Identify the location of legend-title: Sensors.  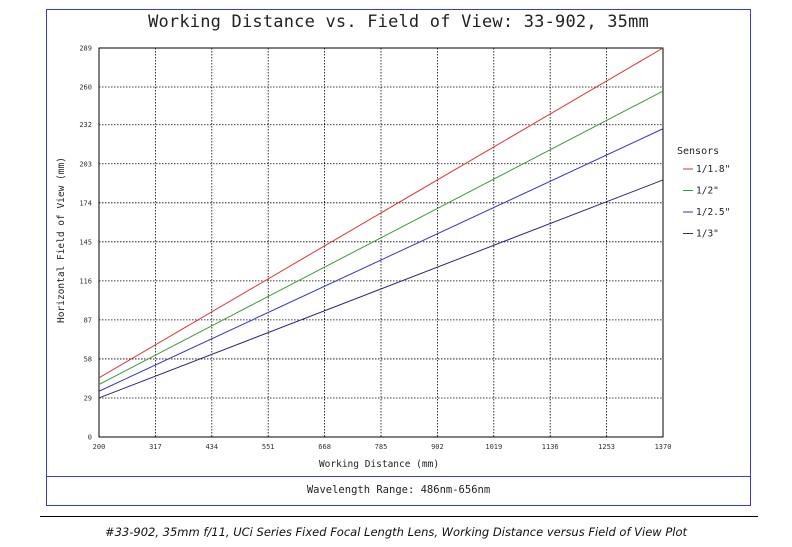
(698, 151).